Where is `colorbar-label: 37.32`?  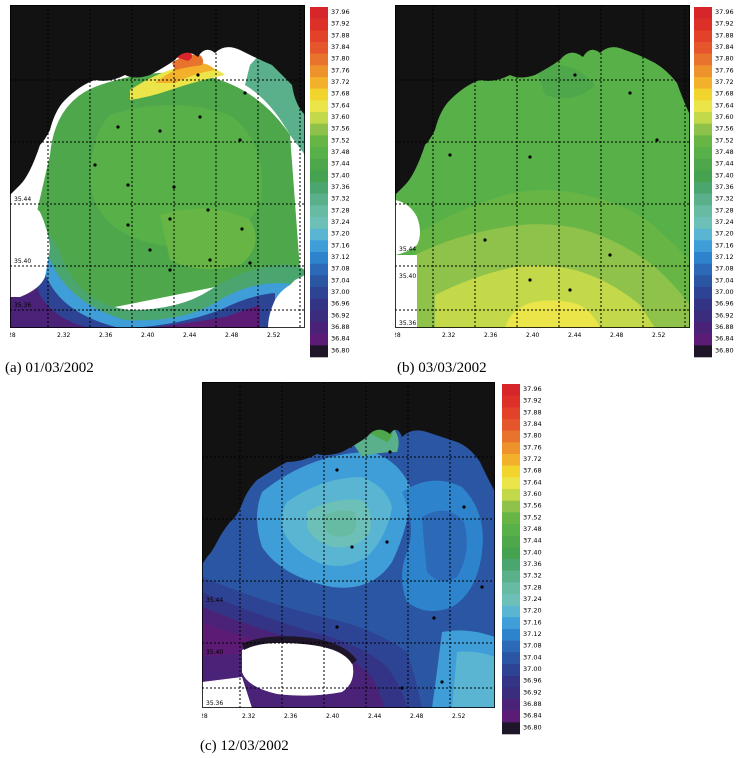 colorbar-label: 37.32 is located at coordinates (724, 199).